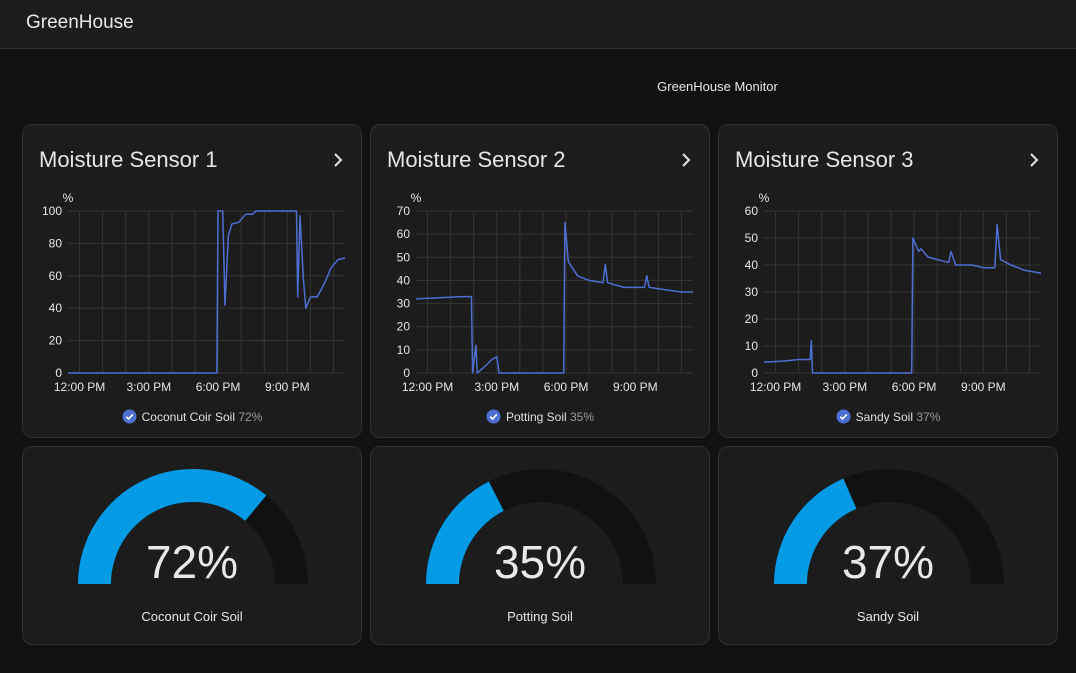 This screenshot has width=1076, height=673. Describe the element at coordinates (536, 416) in the screenshot. I see `legend-name: Potting Soil` at that location.